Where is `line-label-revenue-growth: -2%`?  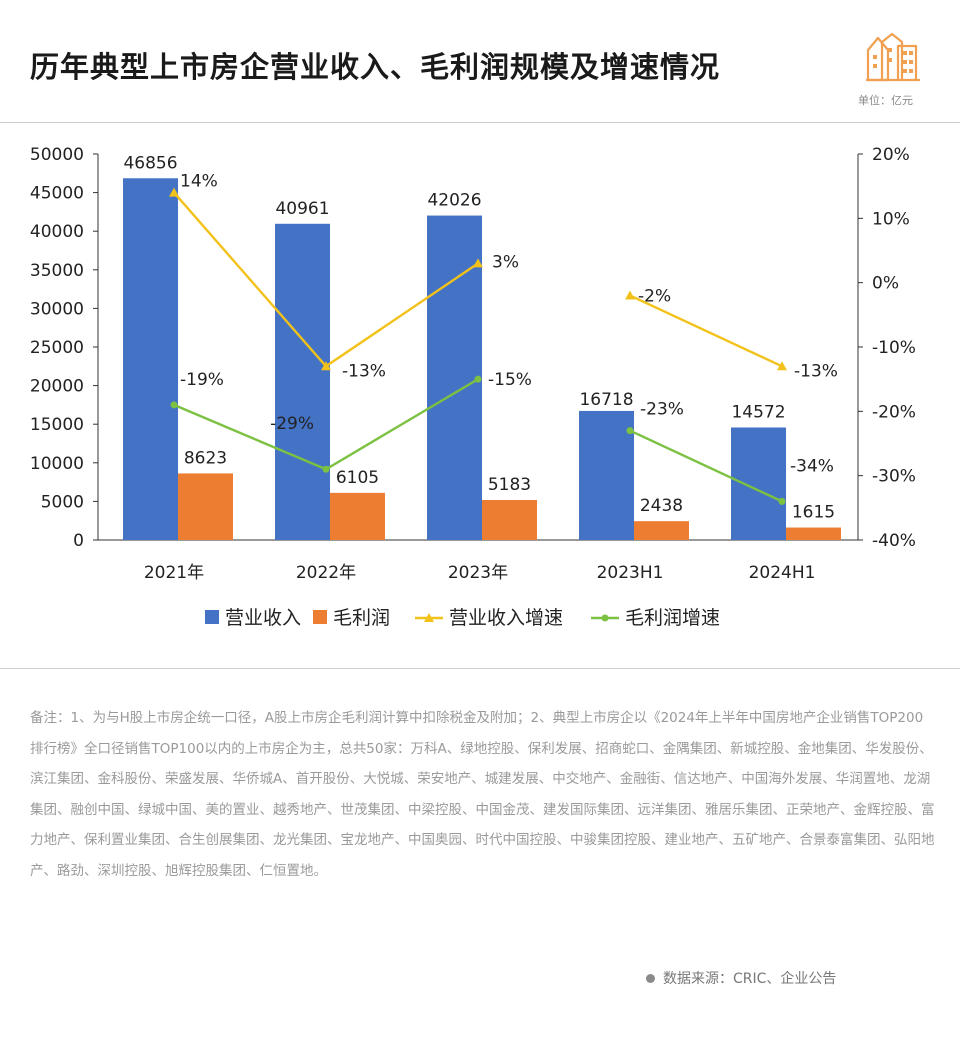
line-label-revenue-growth: -2% is located at coordinates (654, 297).